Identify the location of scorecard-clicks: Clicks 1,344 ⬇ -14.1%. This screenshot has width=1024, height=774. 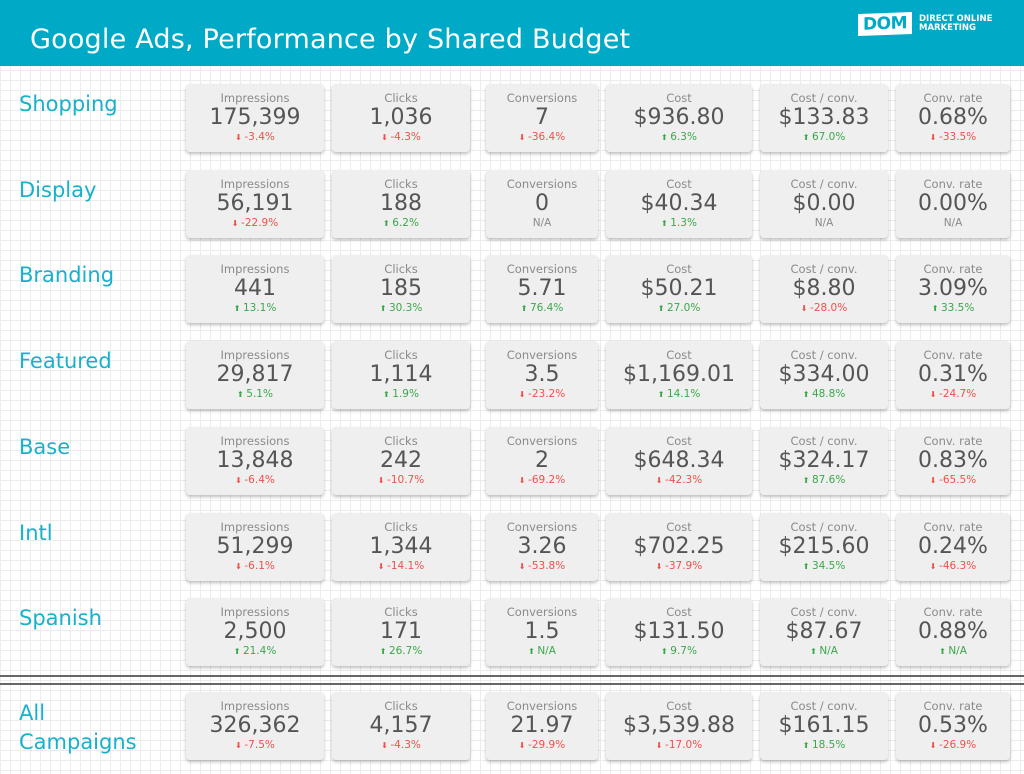
(401, 547).